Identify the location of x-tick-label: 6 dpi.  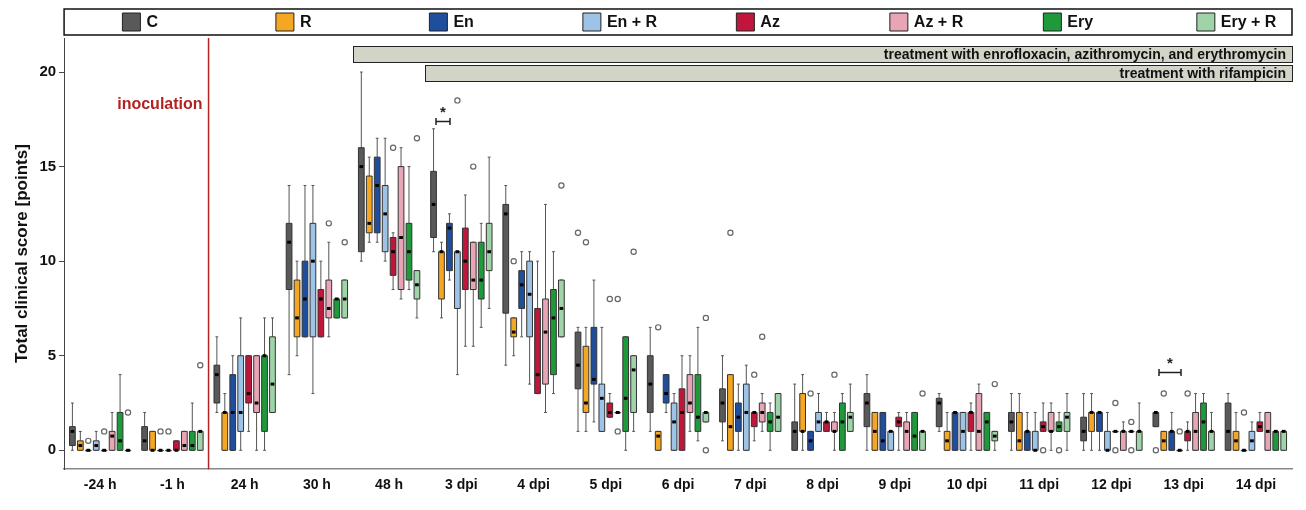
(678, 484).